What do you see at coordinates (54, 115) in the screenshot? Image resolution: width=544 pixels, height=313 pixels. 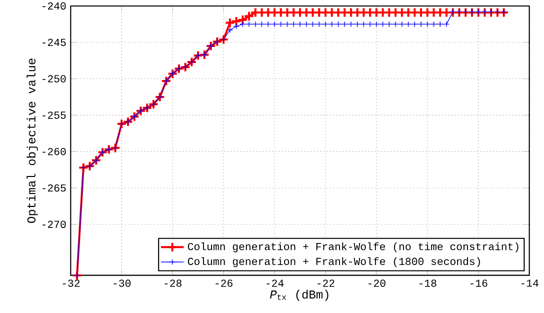 I see `y-tick-label: -255` at bounding box center [54, 115].